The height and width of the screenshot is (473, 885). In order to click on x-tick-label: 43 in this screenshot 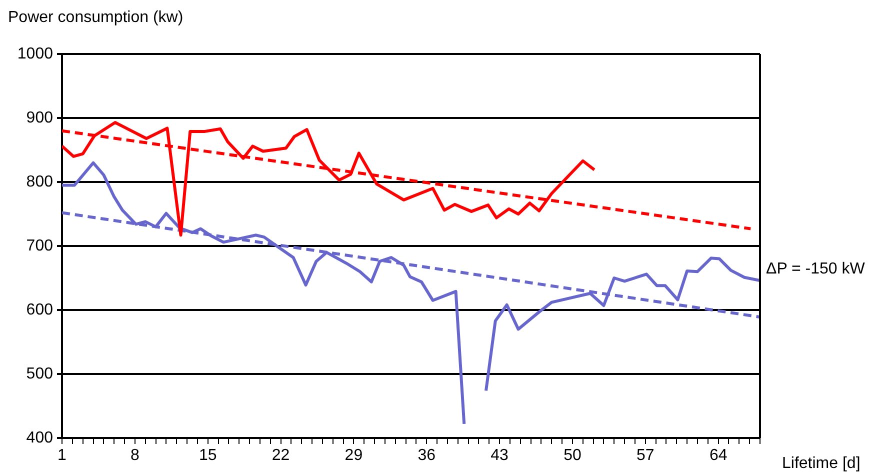, I will do `click(499, 455)`.